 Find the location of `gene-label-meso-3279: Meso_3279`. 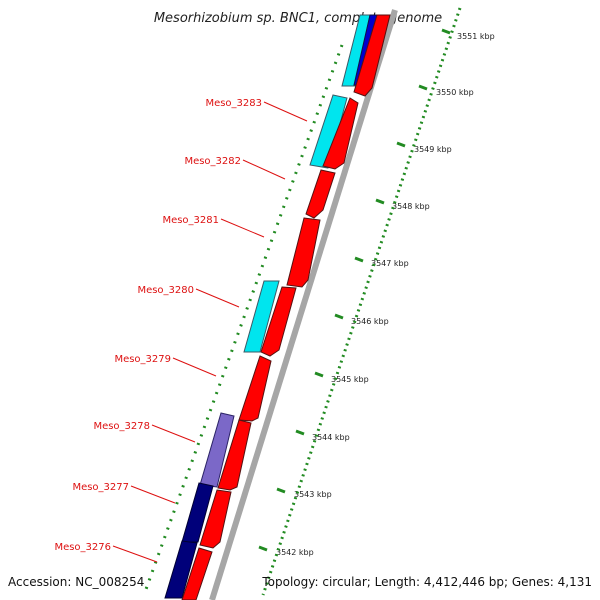

gene-label-meso-3279: Meso_3279 is located at coordinates (165, 365).